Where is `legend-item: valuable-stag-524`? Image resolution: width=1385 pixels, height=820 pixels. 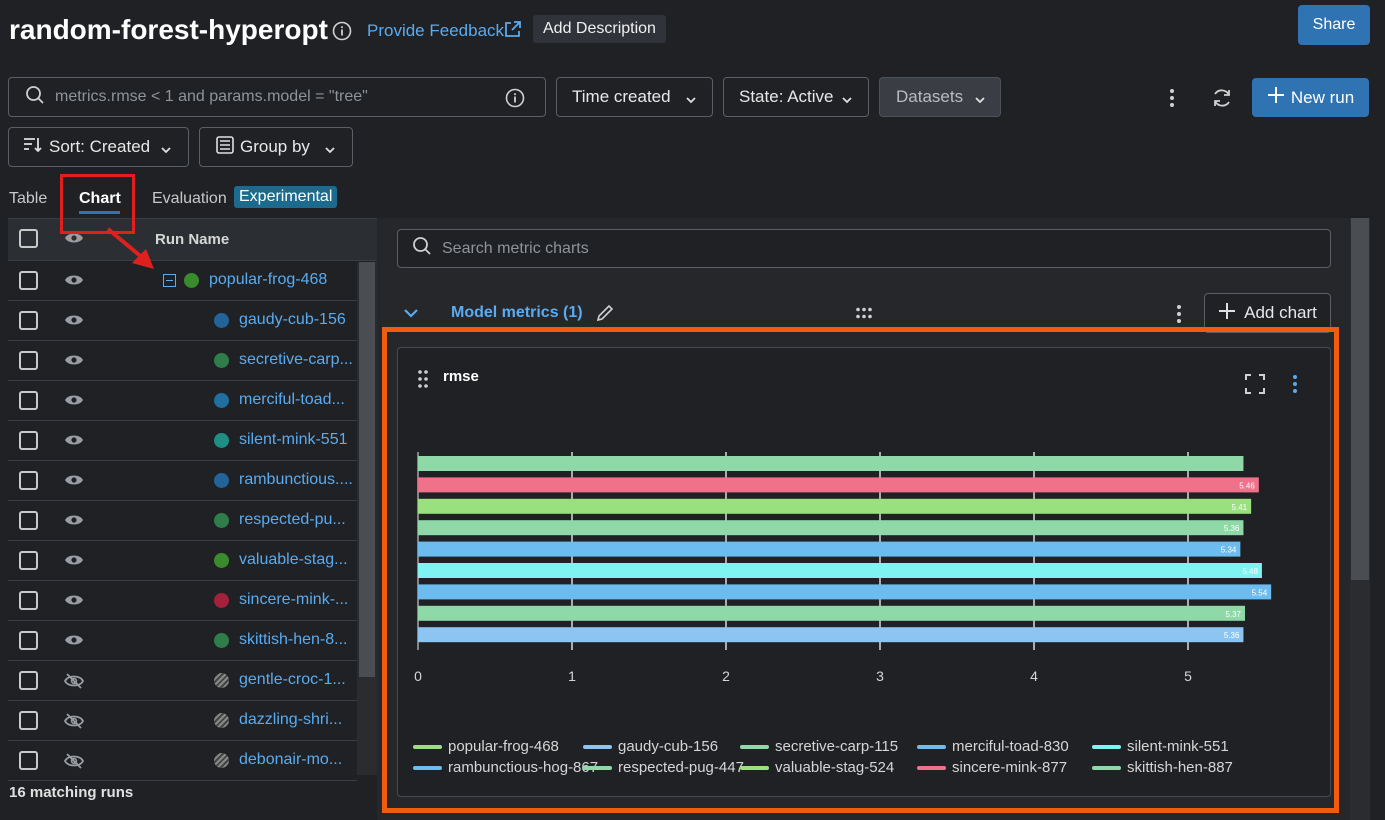 legend-item: valuable-stag-524 is located at coordinates (817, 767).